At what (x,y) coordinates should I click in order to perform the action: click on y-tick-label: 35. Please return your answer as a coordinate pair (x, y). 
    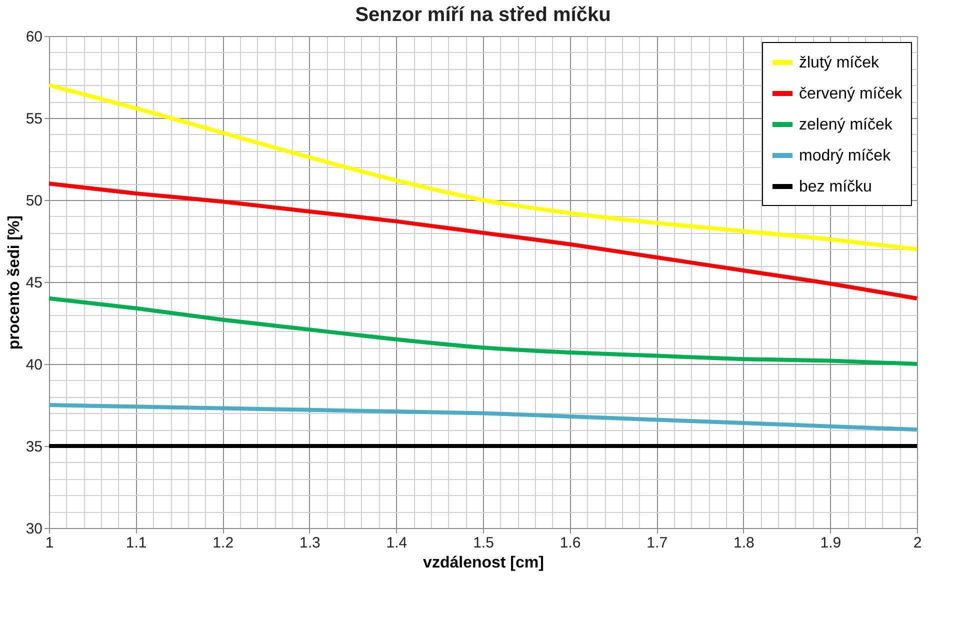
    Looking at the image, I should click on (34, 447).